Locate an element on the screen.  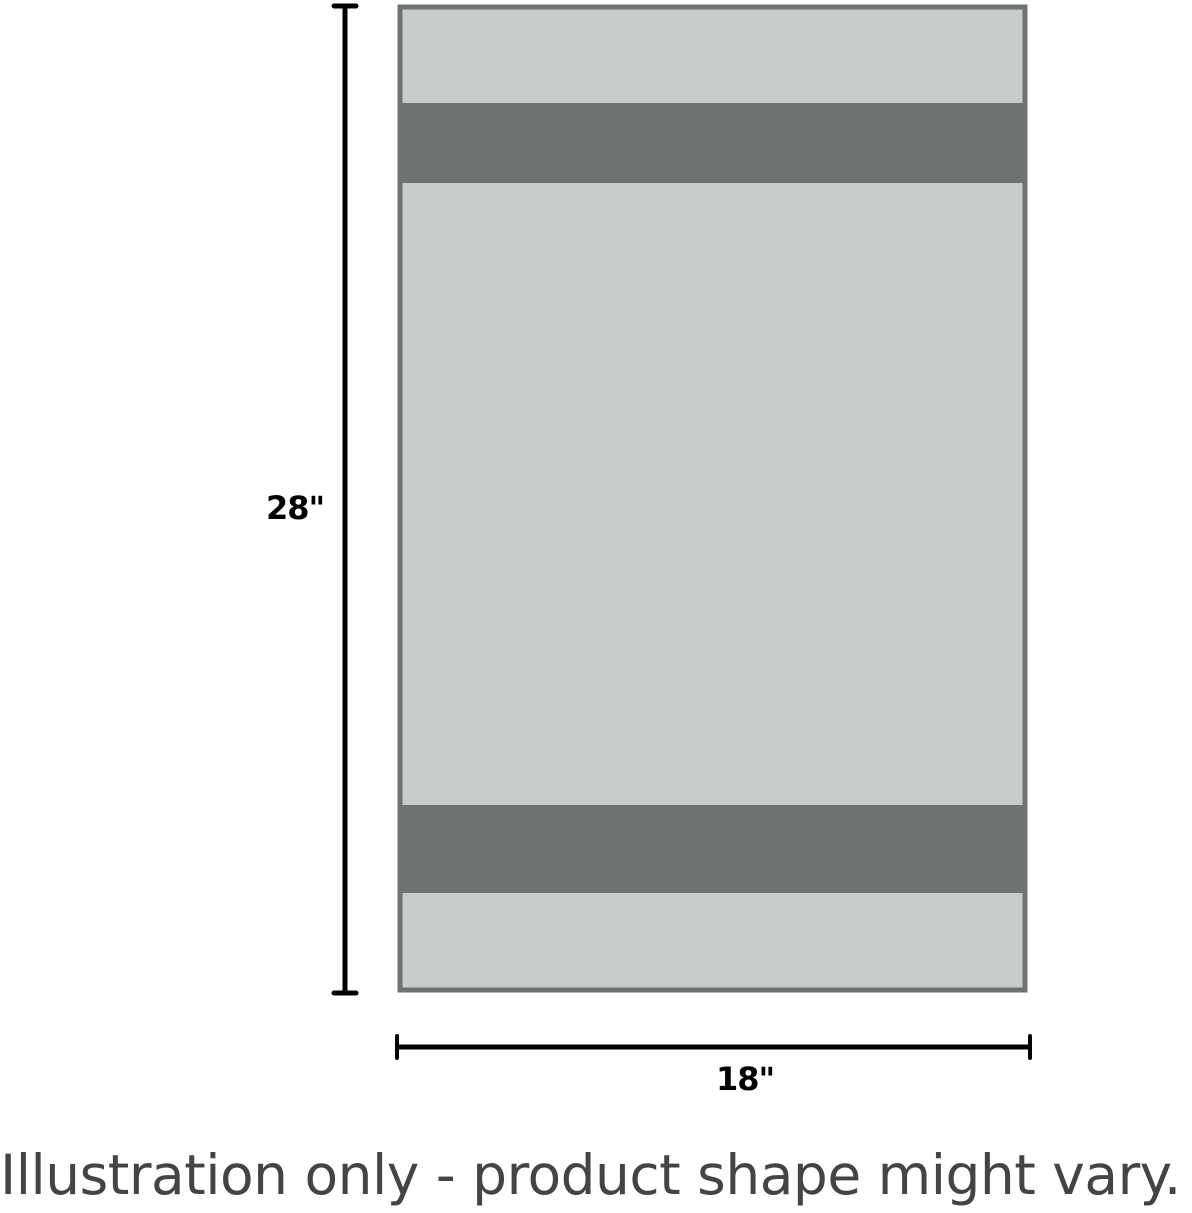
height-dimension-line is located at coordinates (345, 499).